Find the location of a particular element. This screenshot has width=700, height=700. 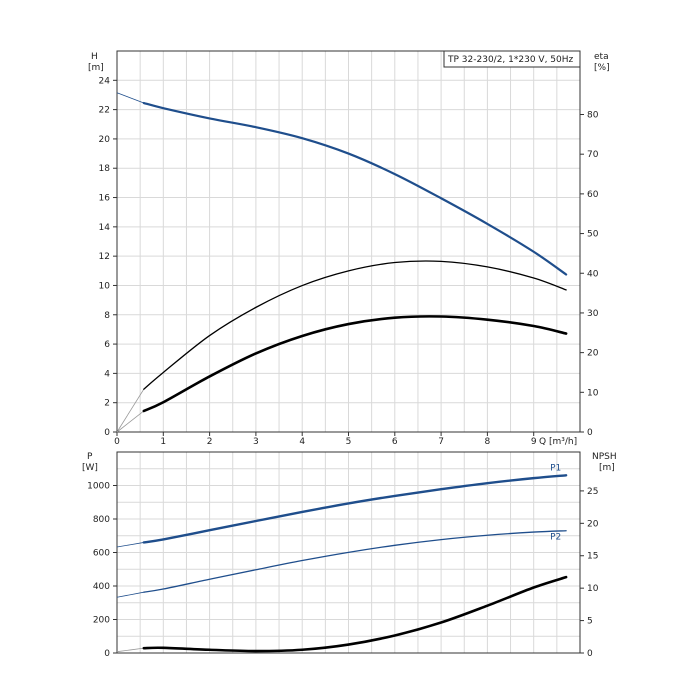

y-left-tick-label: 400 is located at coordinates (101, 587).